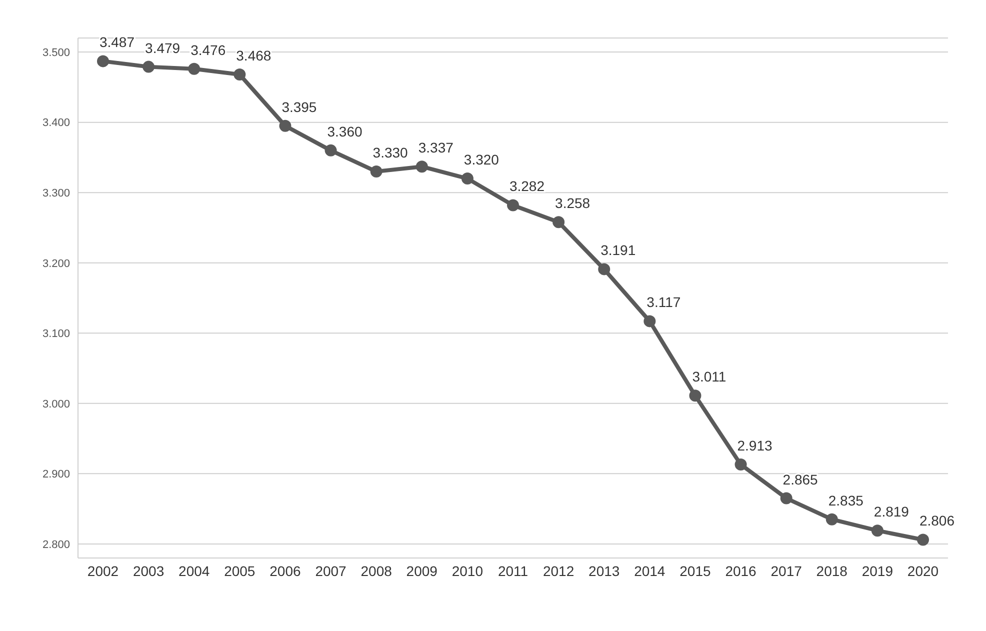  I want to click on x-tick-label: 2008, so click(376, 570).